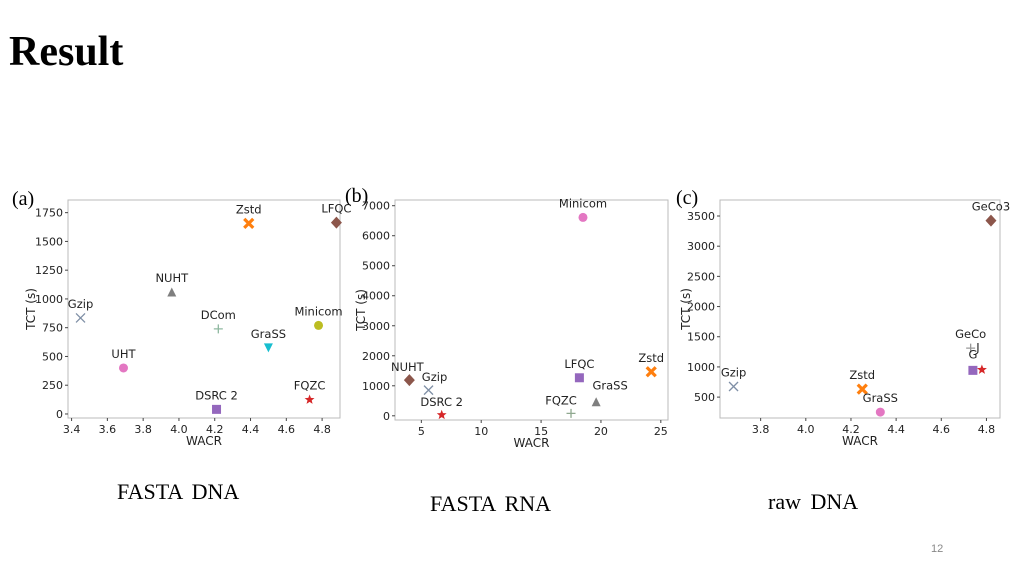 This screenshot has height=576, width=1024. Describe the element at coordinates (376, 266) in the screenshot. I see `y-tick-label: 5000` at that location.